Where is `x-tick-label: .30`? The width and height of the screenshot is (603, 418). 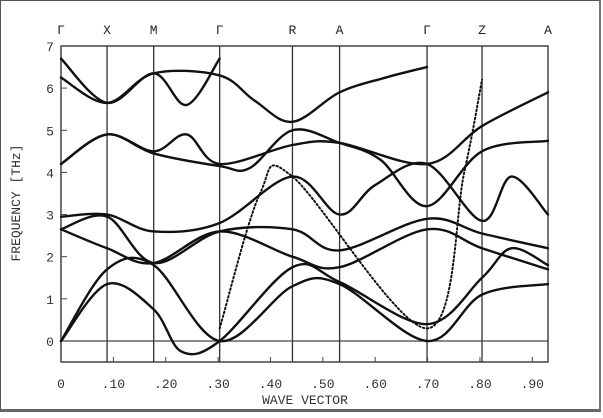 x-tick-label: .30 is located at coordinates (217, 384).